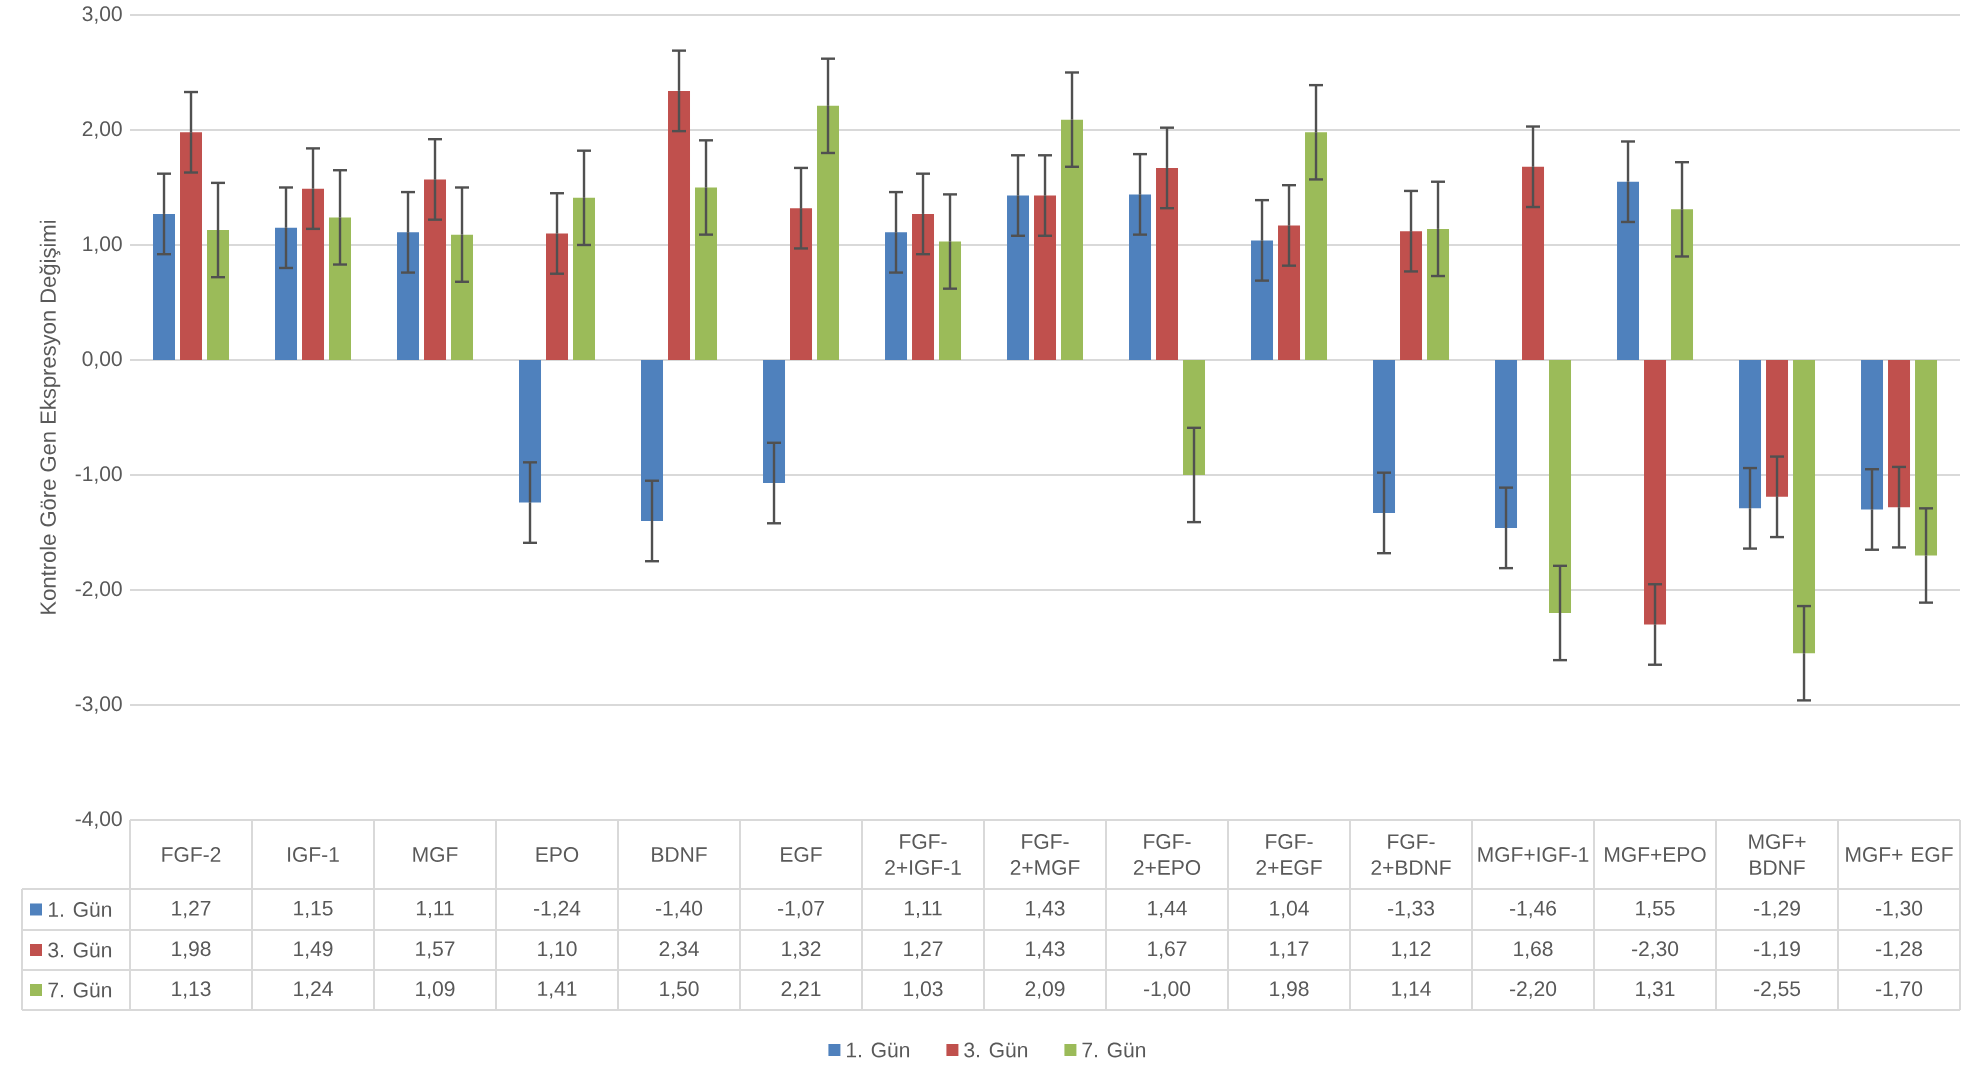  I want to click on legend-label: 7. Gün, so click(80, 990).